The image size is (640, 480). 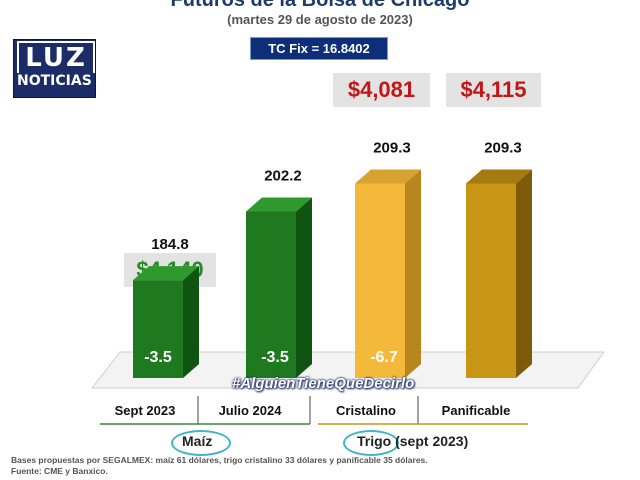 I want to click on luz-noticias-logo: LUZ NOTICIAS, so click(x=54, y=68).